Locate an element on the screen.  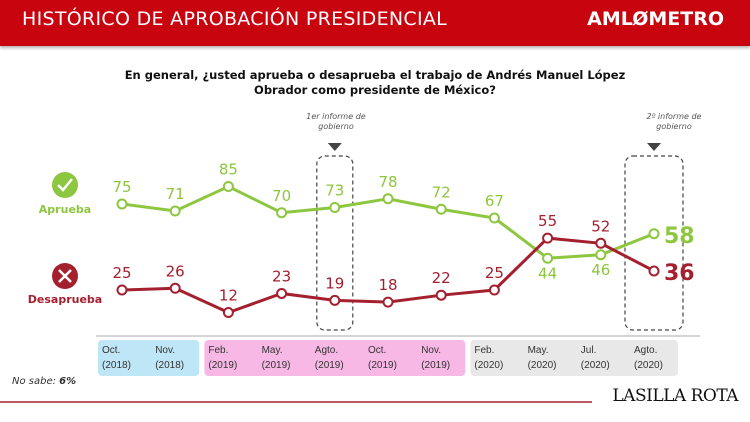
data-label: 22 is located at coordinates (441, 278).